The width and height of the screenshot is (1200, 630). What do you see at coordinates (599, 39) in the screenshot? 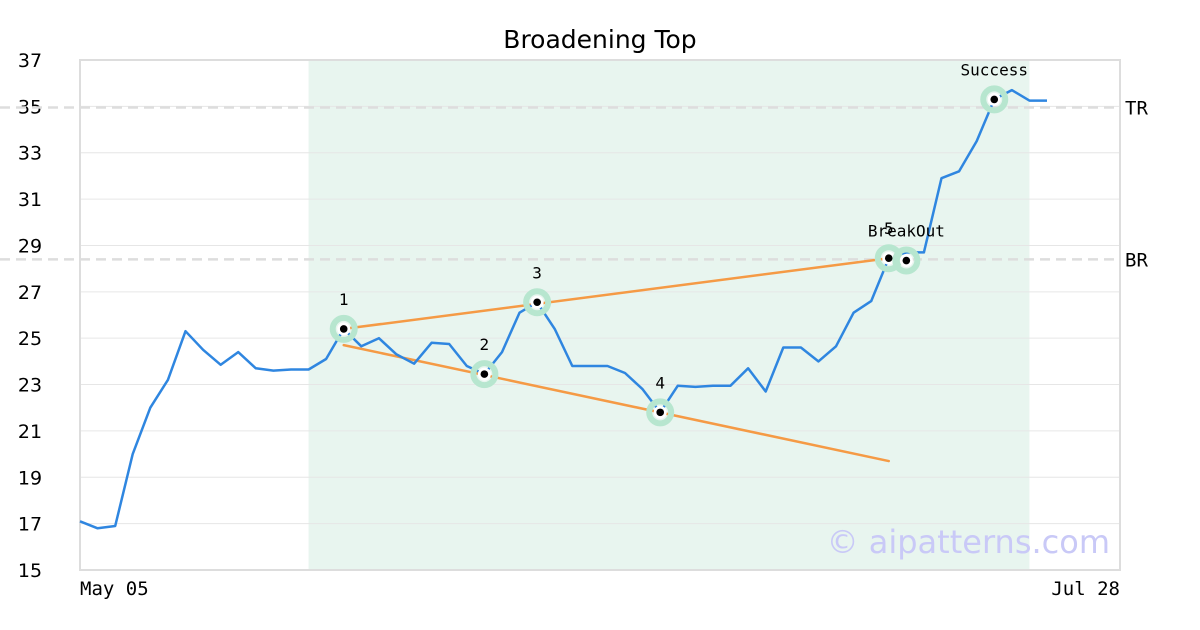
I see `chart-title: Broadening Top` at bounding box center [599, 39].